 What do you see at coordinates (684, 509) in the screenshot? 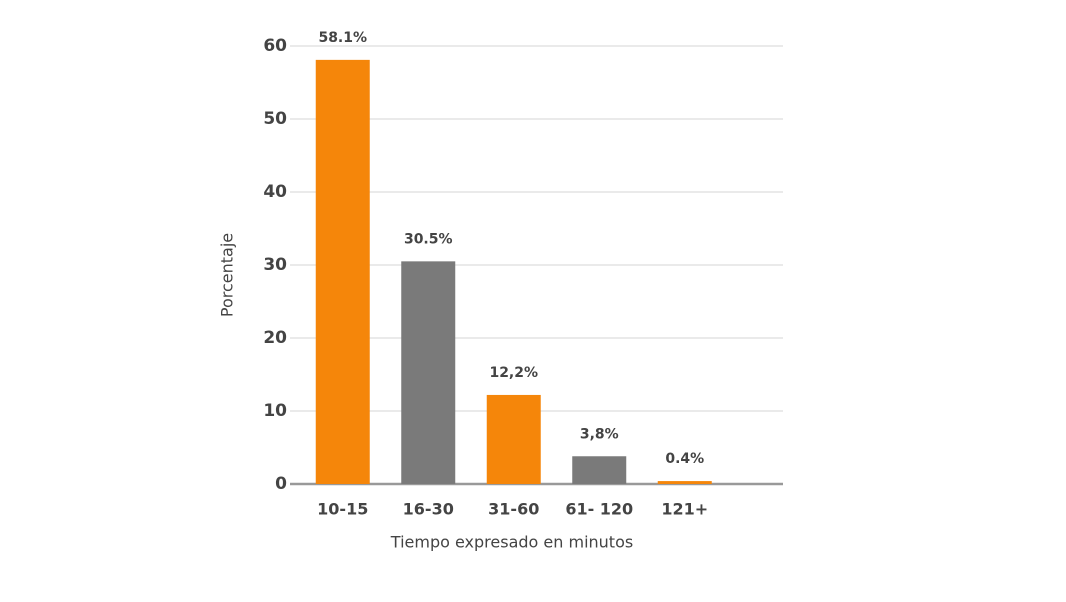
I see `x-tick-label: 121+` at bounding box center [684, 509].